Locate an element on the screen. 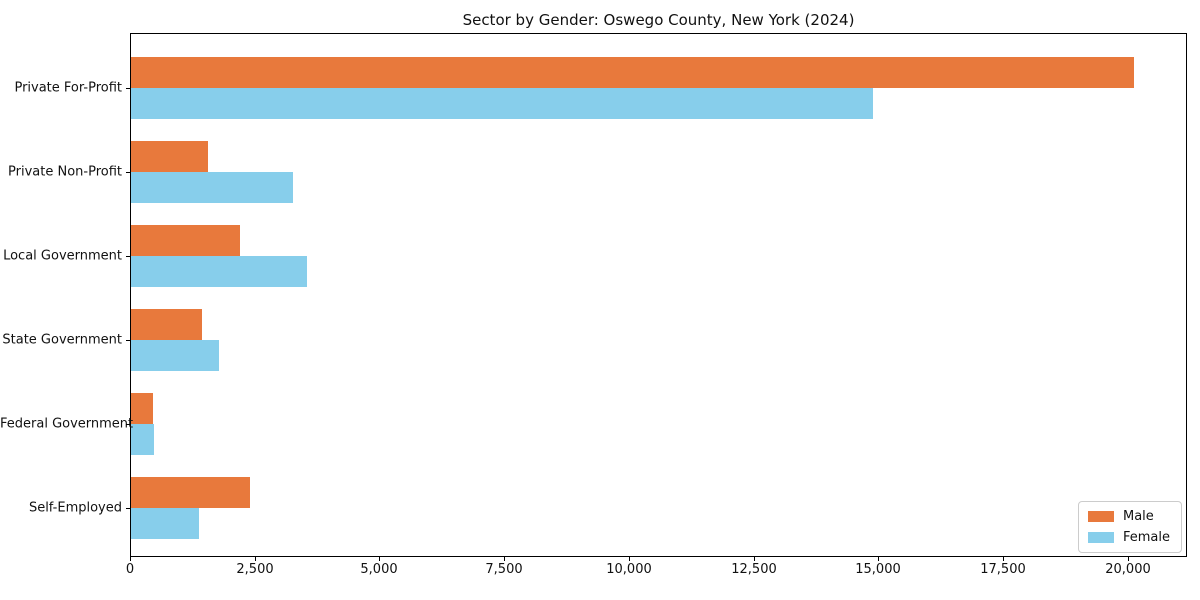 This screenshot has height=600, width=1200. xtick-label-10000: 10,000 is located at coordinates (629, 569).